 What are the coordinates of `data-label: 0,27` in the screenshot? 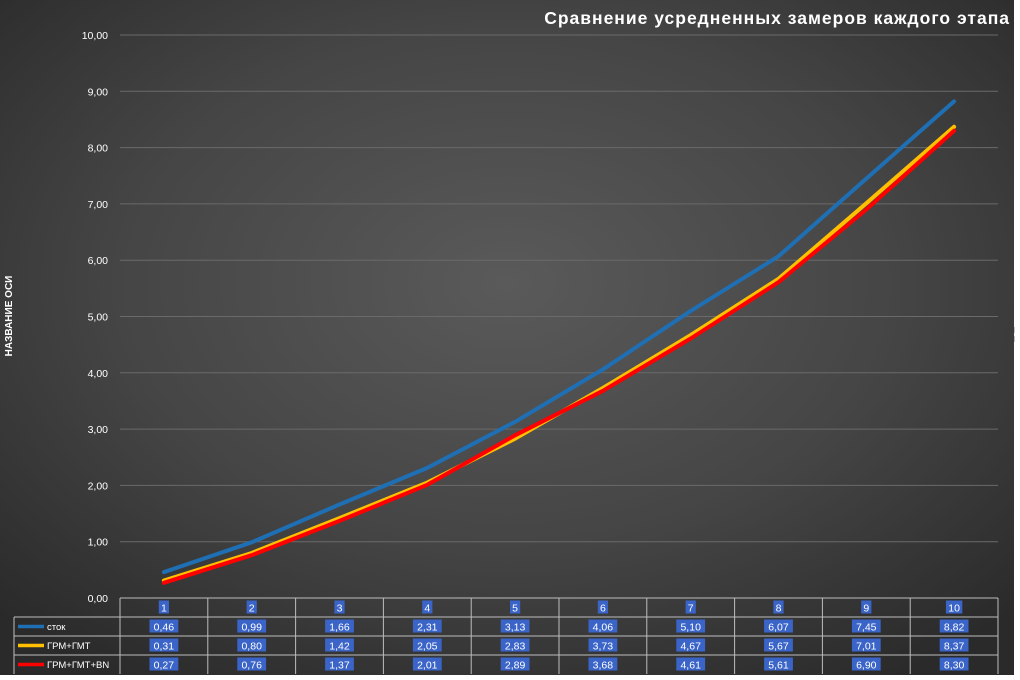 It's located at (164, 666).